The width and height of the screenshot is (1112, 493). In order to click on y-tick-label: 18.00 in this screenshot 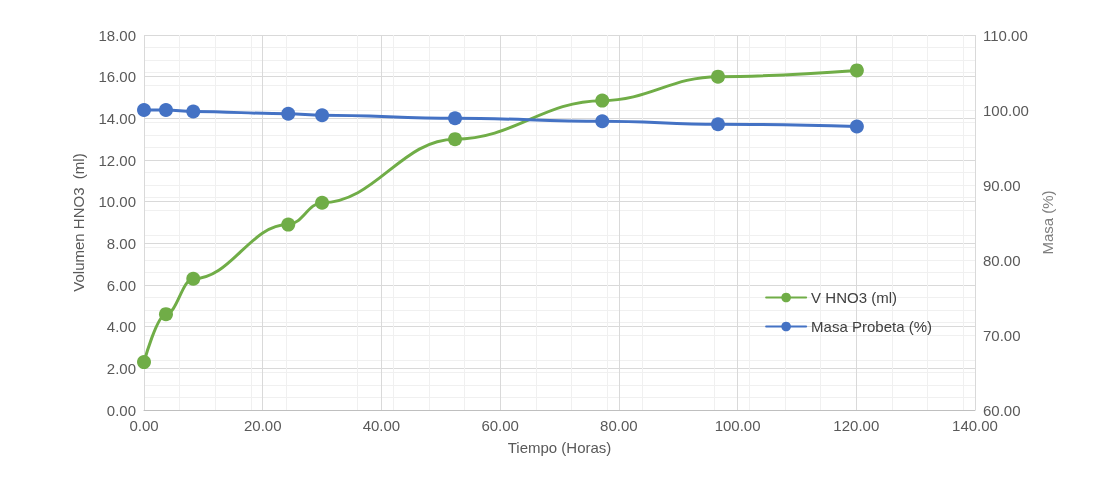, I will do `click(117, 35)`.